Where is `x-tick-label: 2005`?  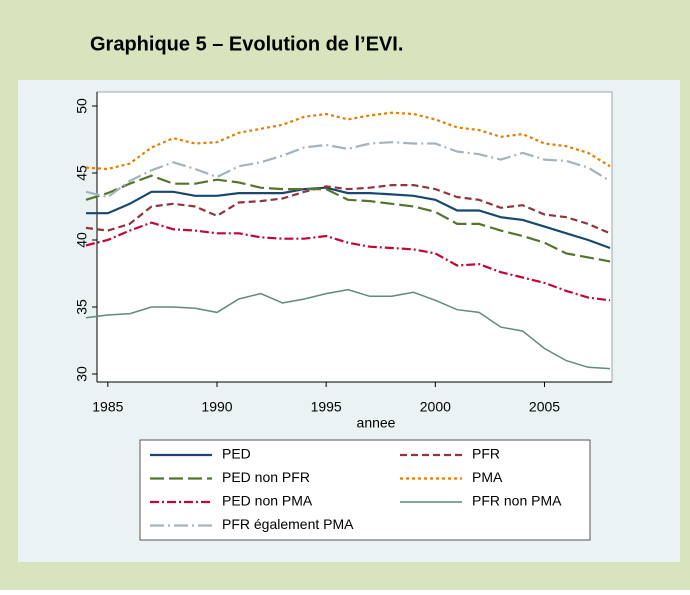
x-tick-label: 2005 is located at coordinates (544, 407).